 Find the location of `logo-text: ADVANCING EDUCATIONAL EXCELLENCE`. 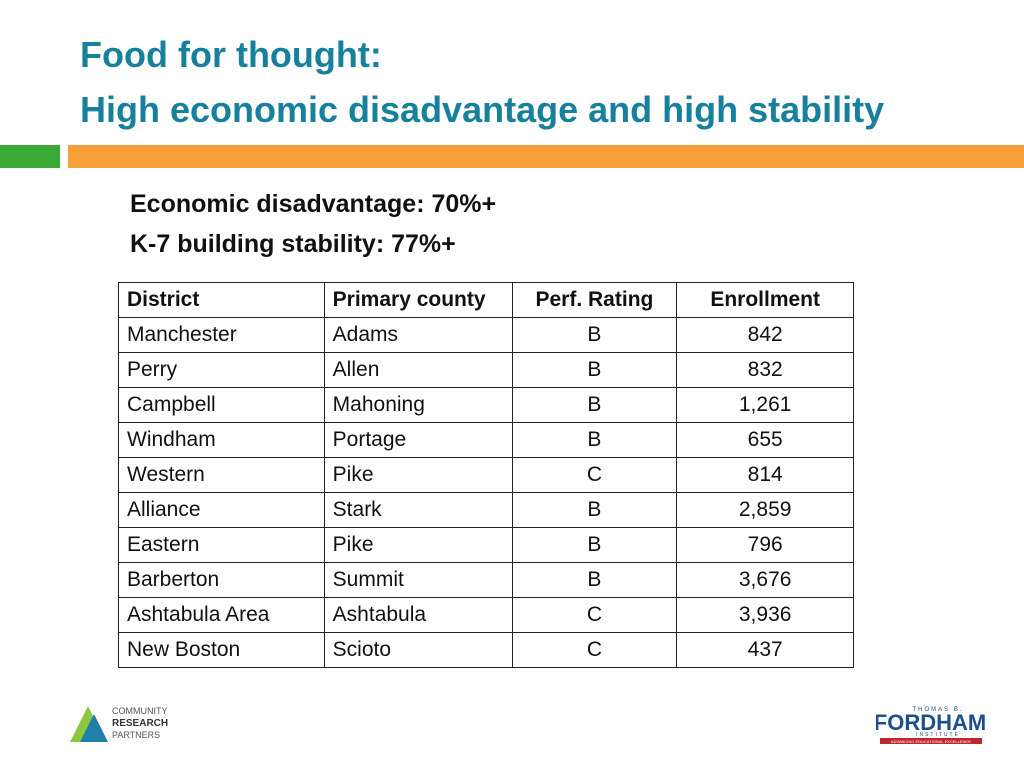

logo-text: ADVANCING EDUCATIONAL EXCELLENCE is located at coordinates (931, 741).